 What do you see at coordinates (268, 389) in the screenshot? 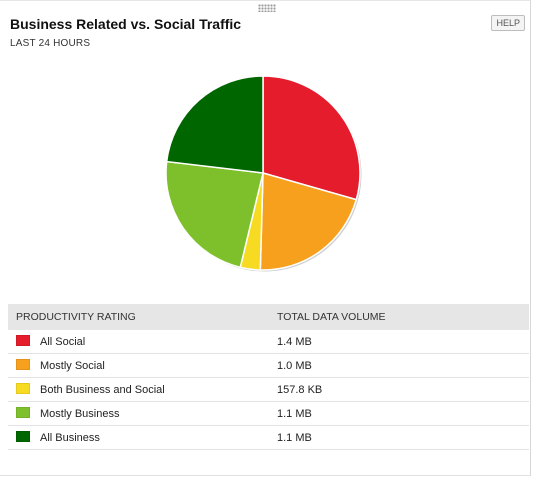
I see `table-row: Both Business and Social 157.8 KB` at bounding box center [268, 389].